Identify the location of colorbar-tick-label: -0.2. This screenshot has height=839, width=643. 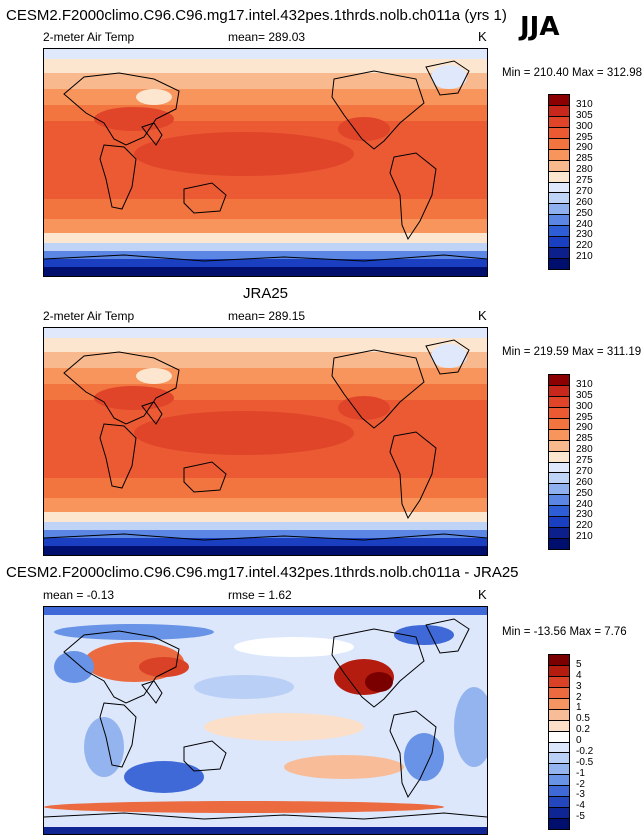
(585, 751).